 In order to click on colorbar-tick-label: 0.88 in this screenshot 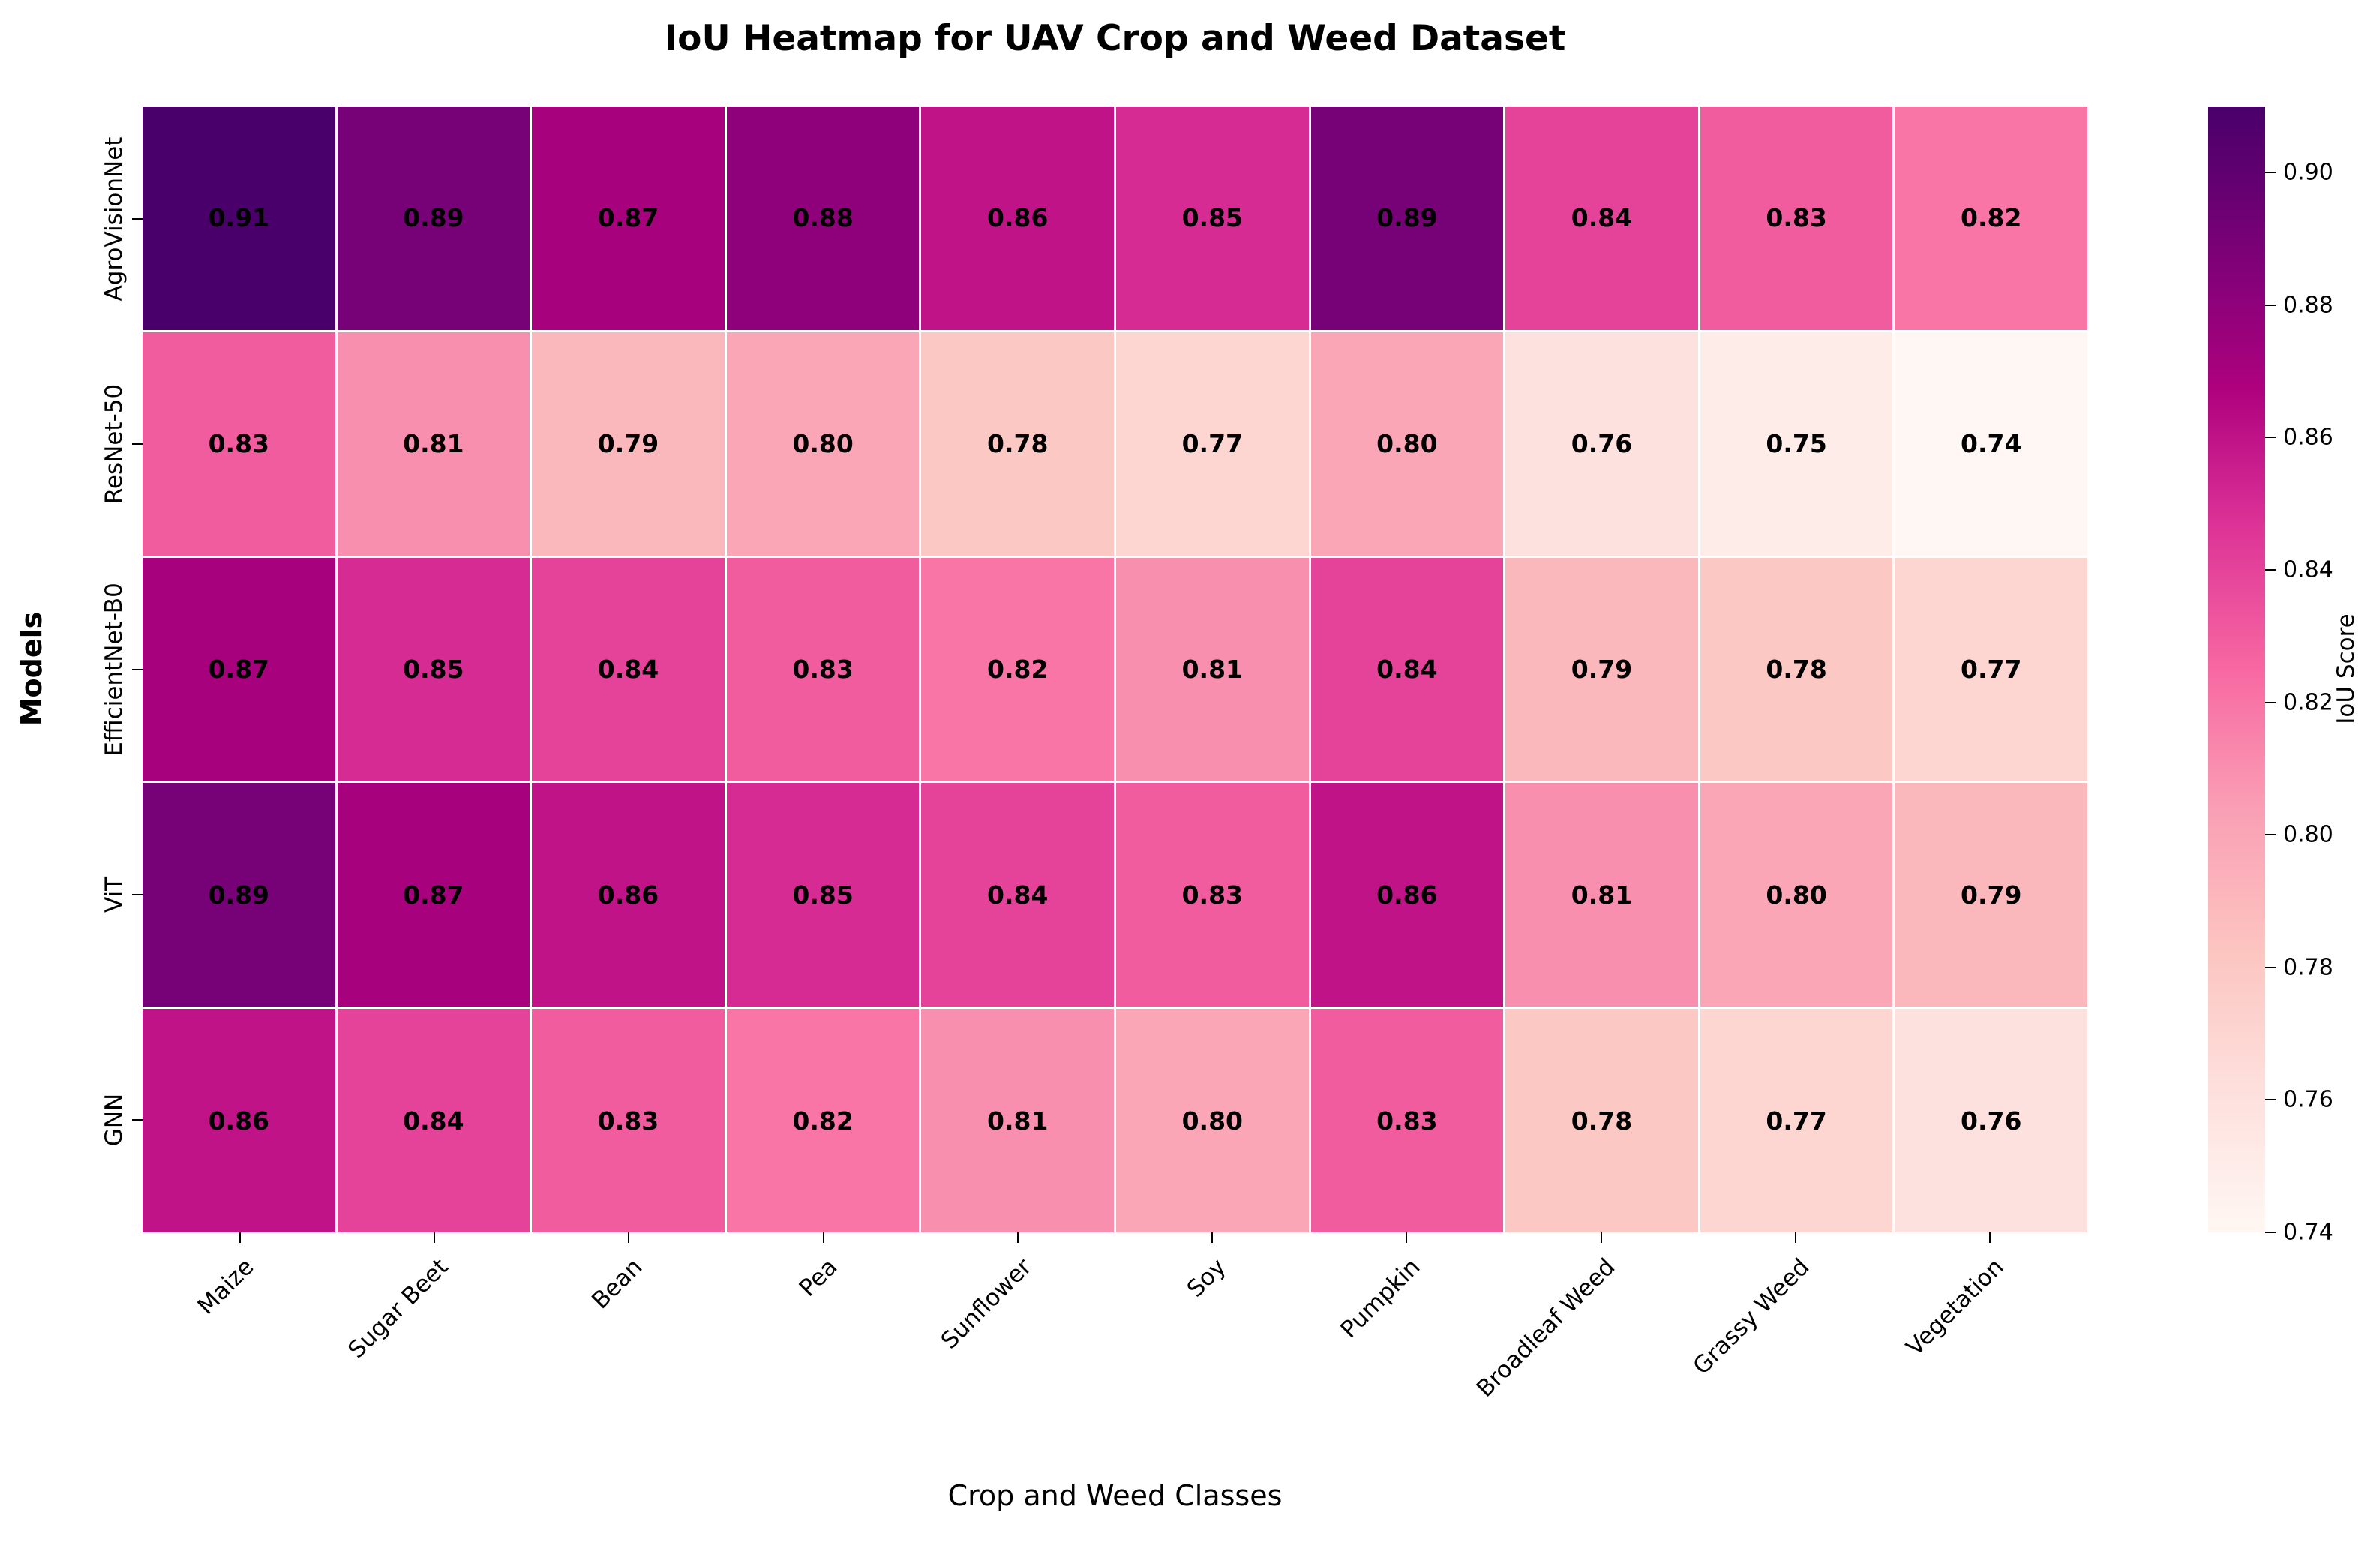, I will do `click(2308, 305)`.